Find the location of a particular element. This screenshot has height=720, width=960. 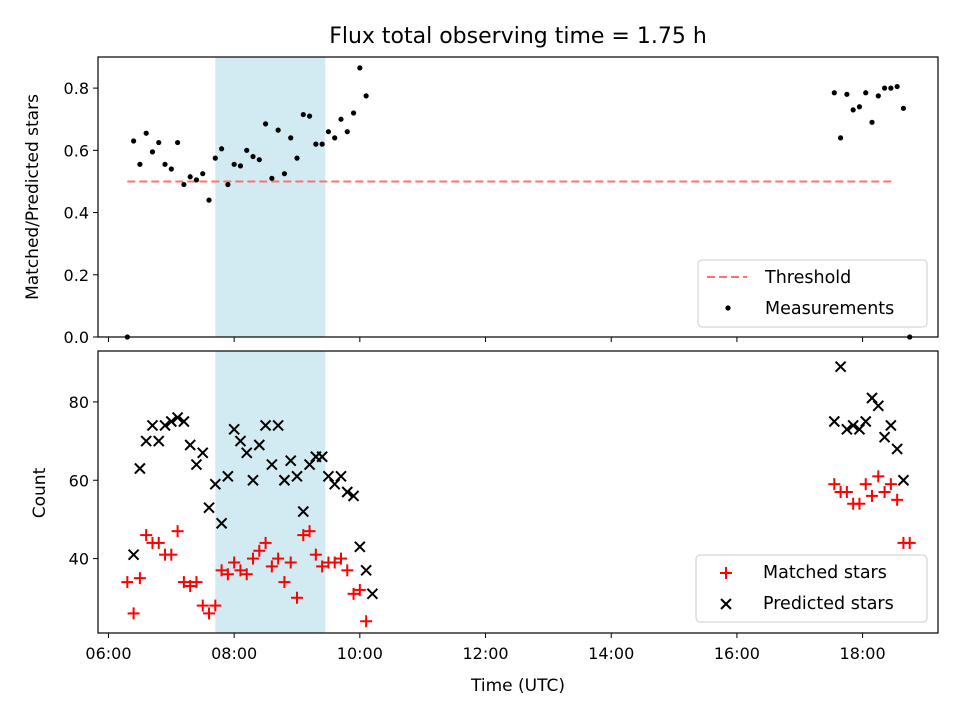

time-x-tick-label: 18:00 is located at coordinates (863, 653).